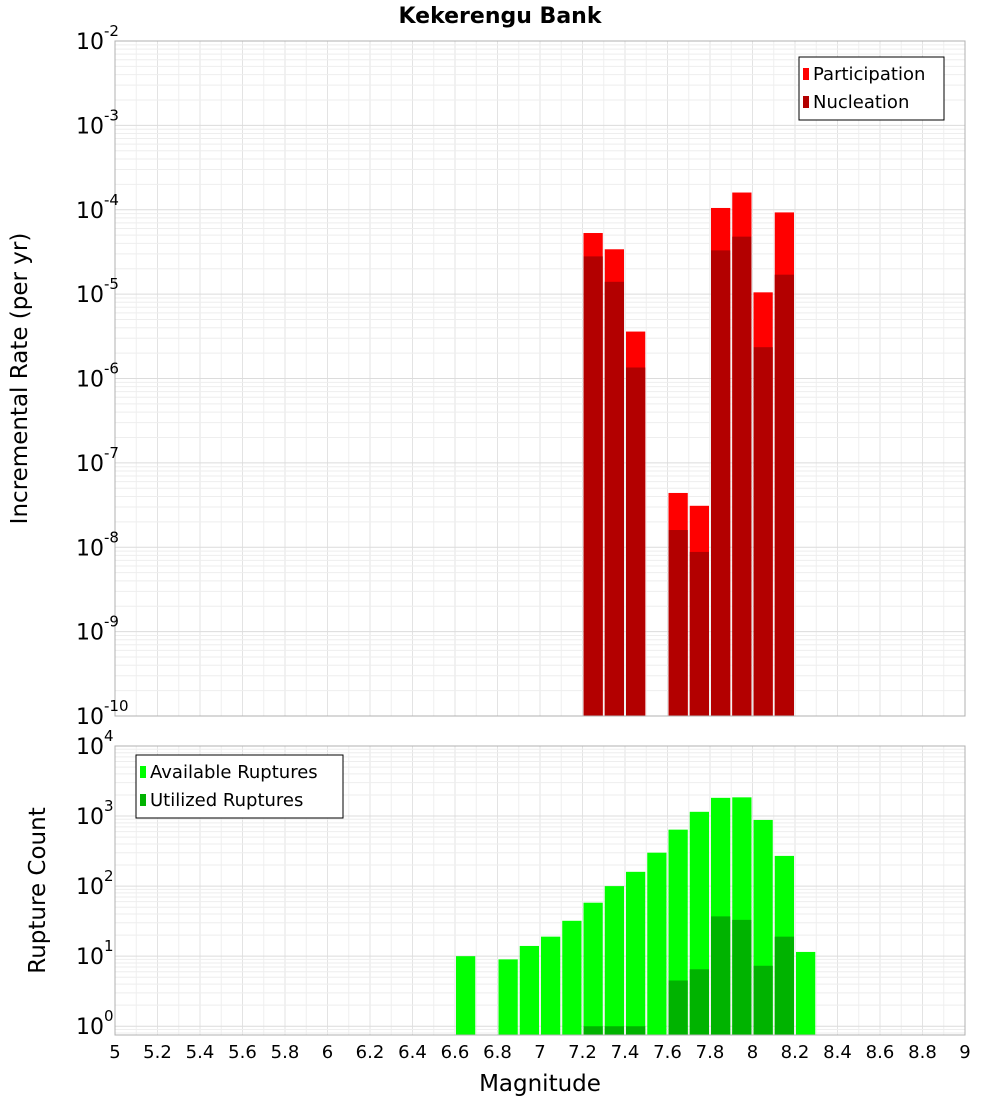 The image size is (1000, 1100). What do you see at coordinates (111, 369) in the screenshot?
I see `y-tick-exponent: -6` at bounding box center [111, 369].